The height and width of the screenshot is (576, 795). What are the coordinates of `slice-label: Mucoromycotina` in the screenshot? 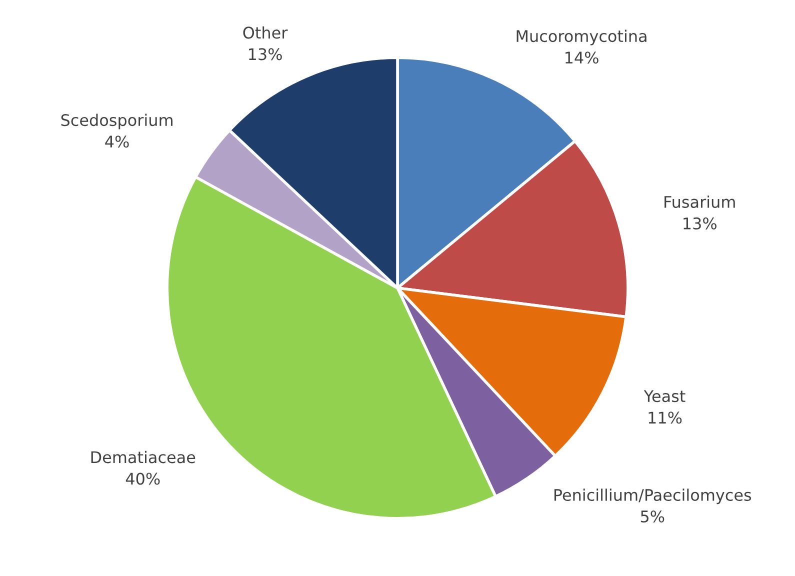 It's located at (581, 38).